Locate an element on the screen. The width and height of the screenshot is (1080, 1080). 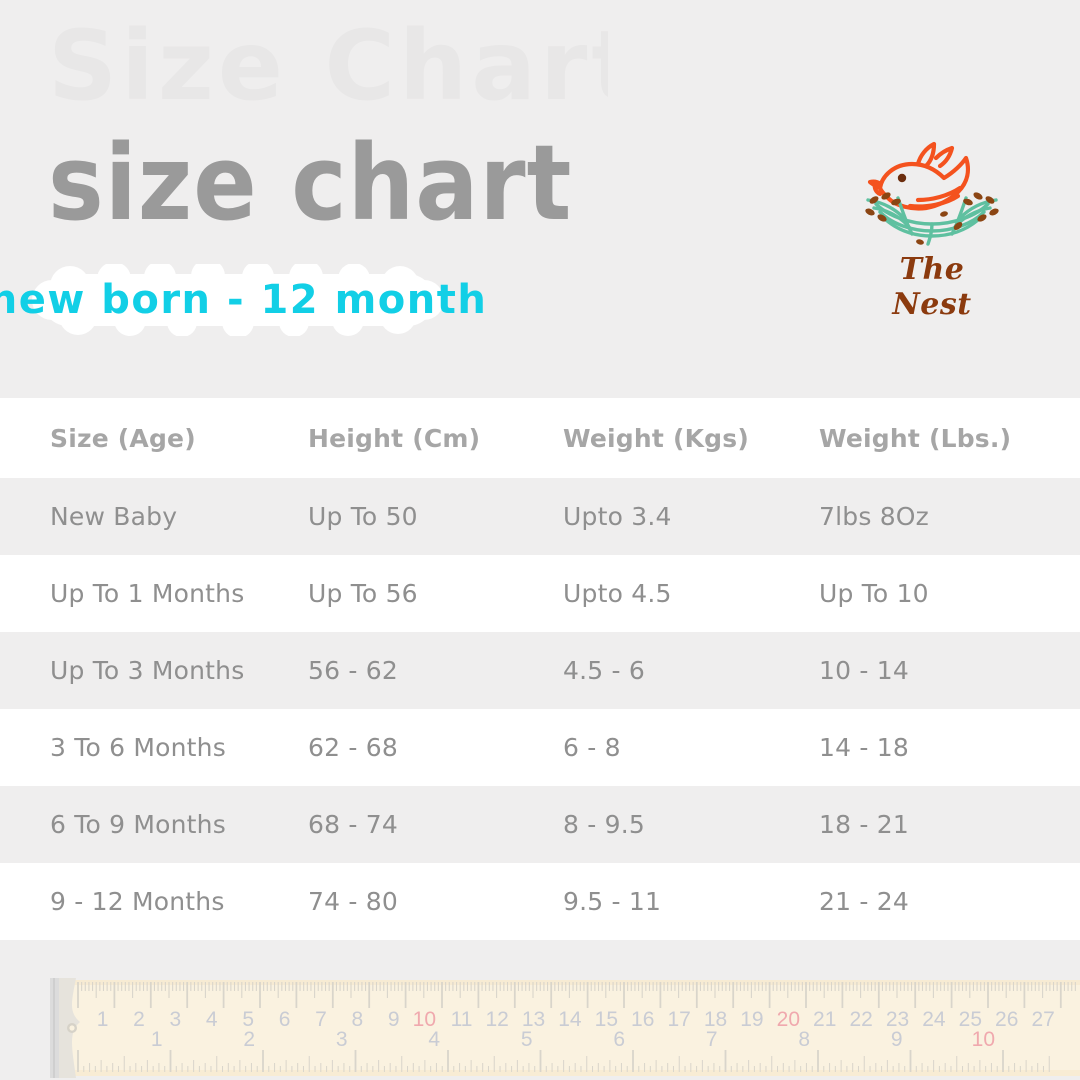
cell-weight-kgs: Upto 3.4 is located at coordinates (617, 516).